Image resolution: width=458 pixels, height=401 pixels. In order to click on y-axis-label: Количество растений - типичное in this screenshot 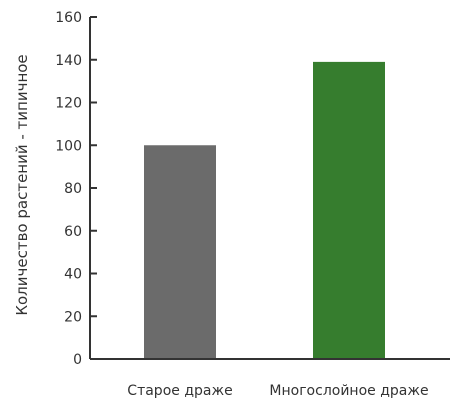, I will do `click(22, 184)`.